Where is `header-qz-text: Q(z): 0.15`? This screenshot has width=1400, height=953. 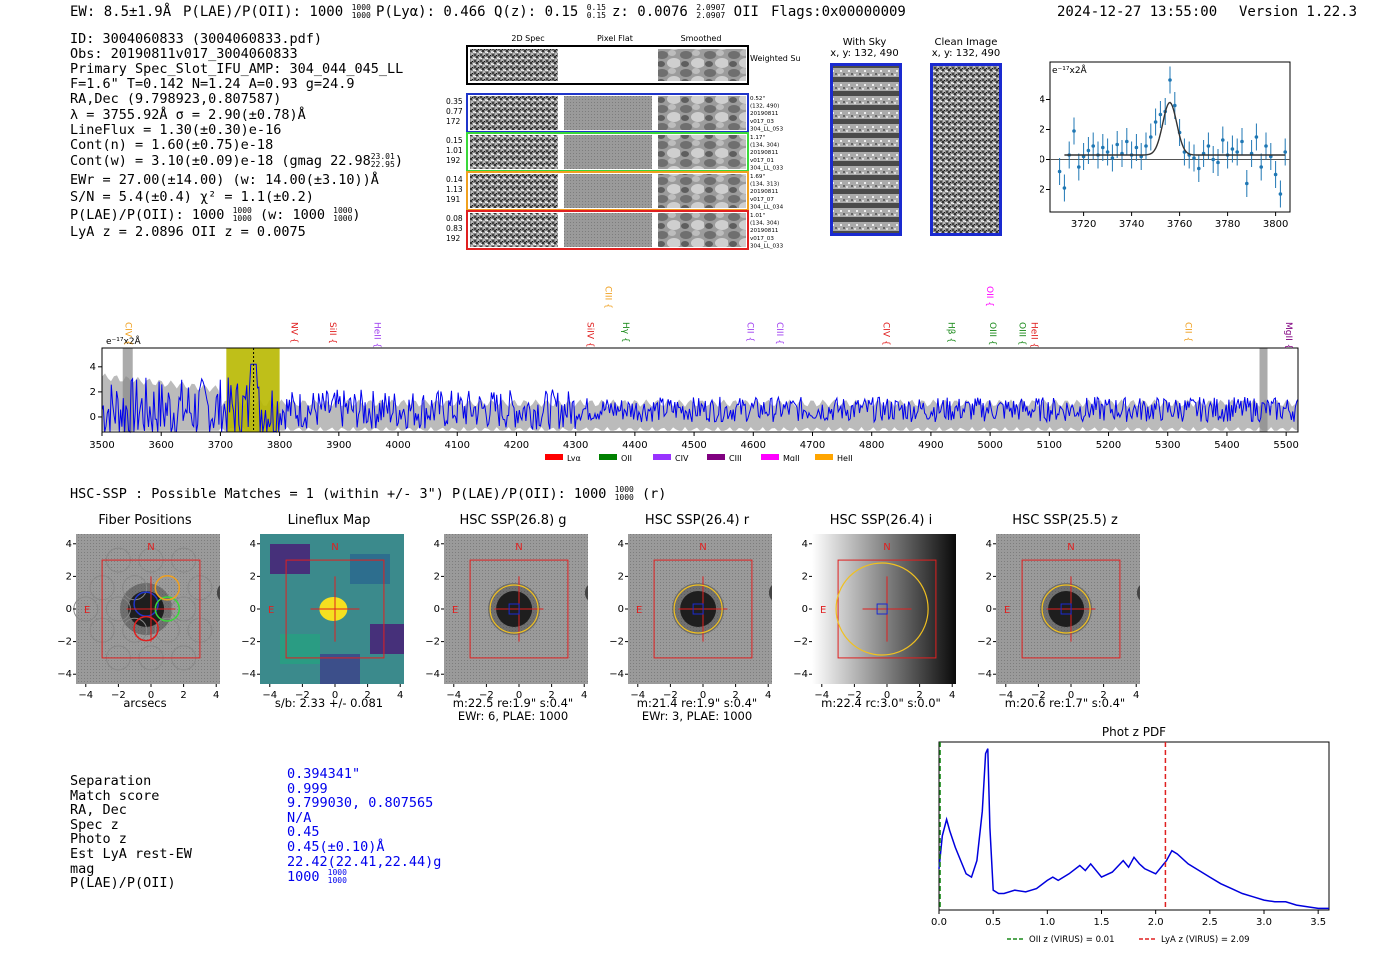
header-qz-text: Q(z): 0.15 is located at coordinates (536, 12).